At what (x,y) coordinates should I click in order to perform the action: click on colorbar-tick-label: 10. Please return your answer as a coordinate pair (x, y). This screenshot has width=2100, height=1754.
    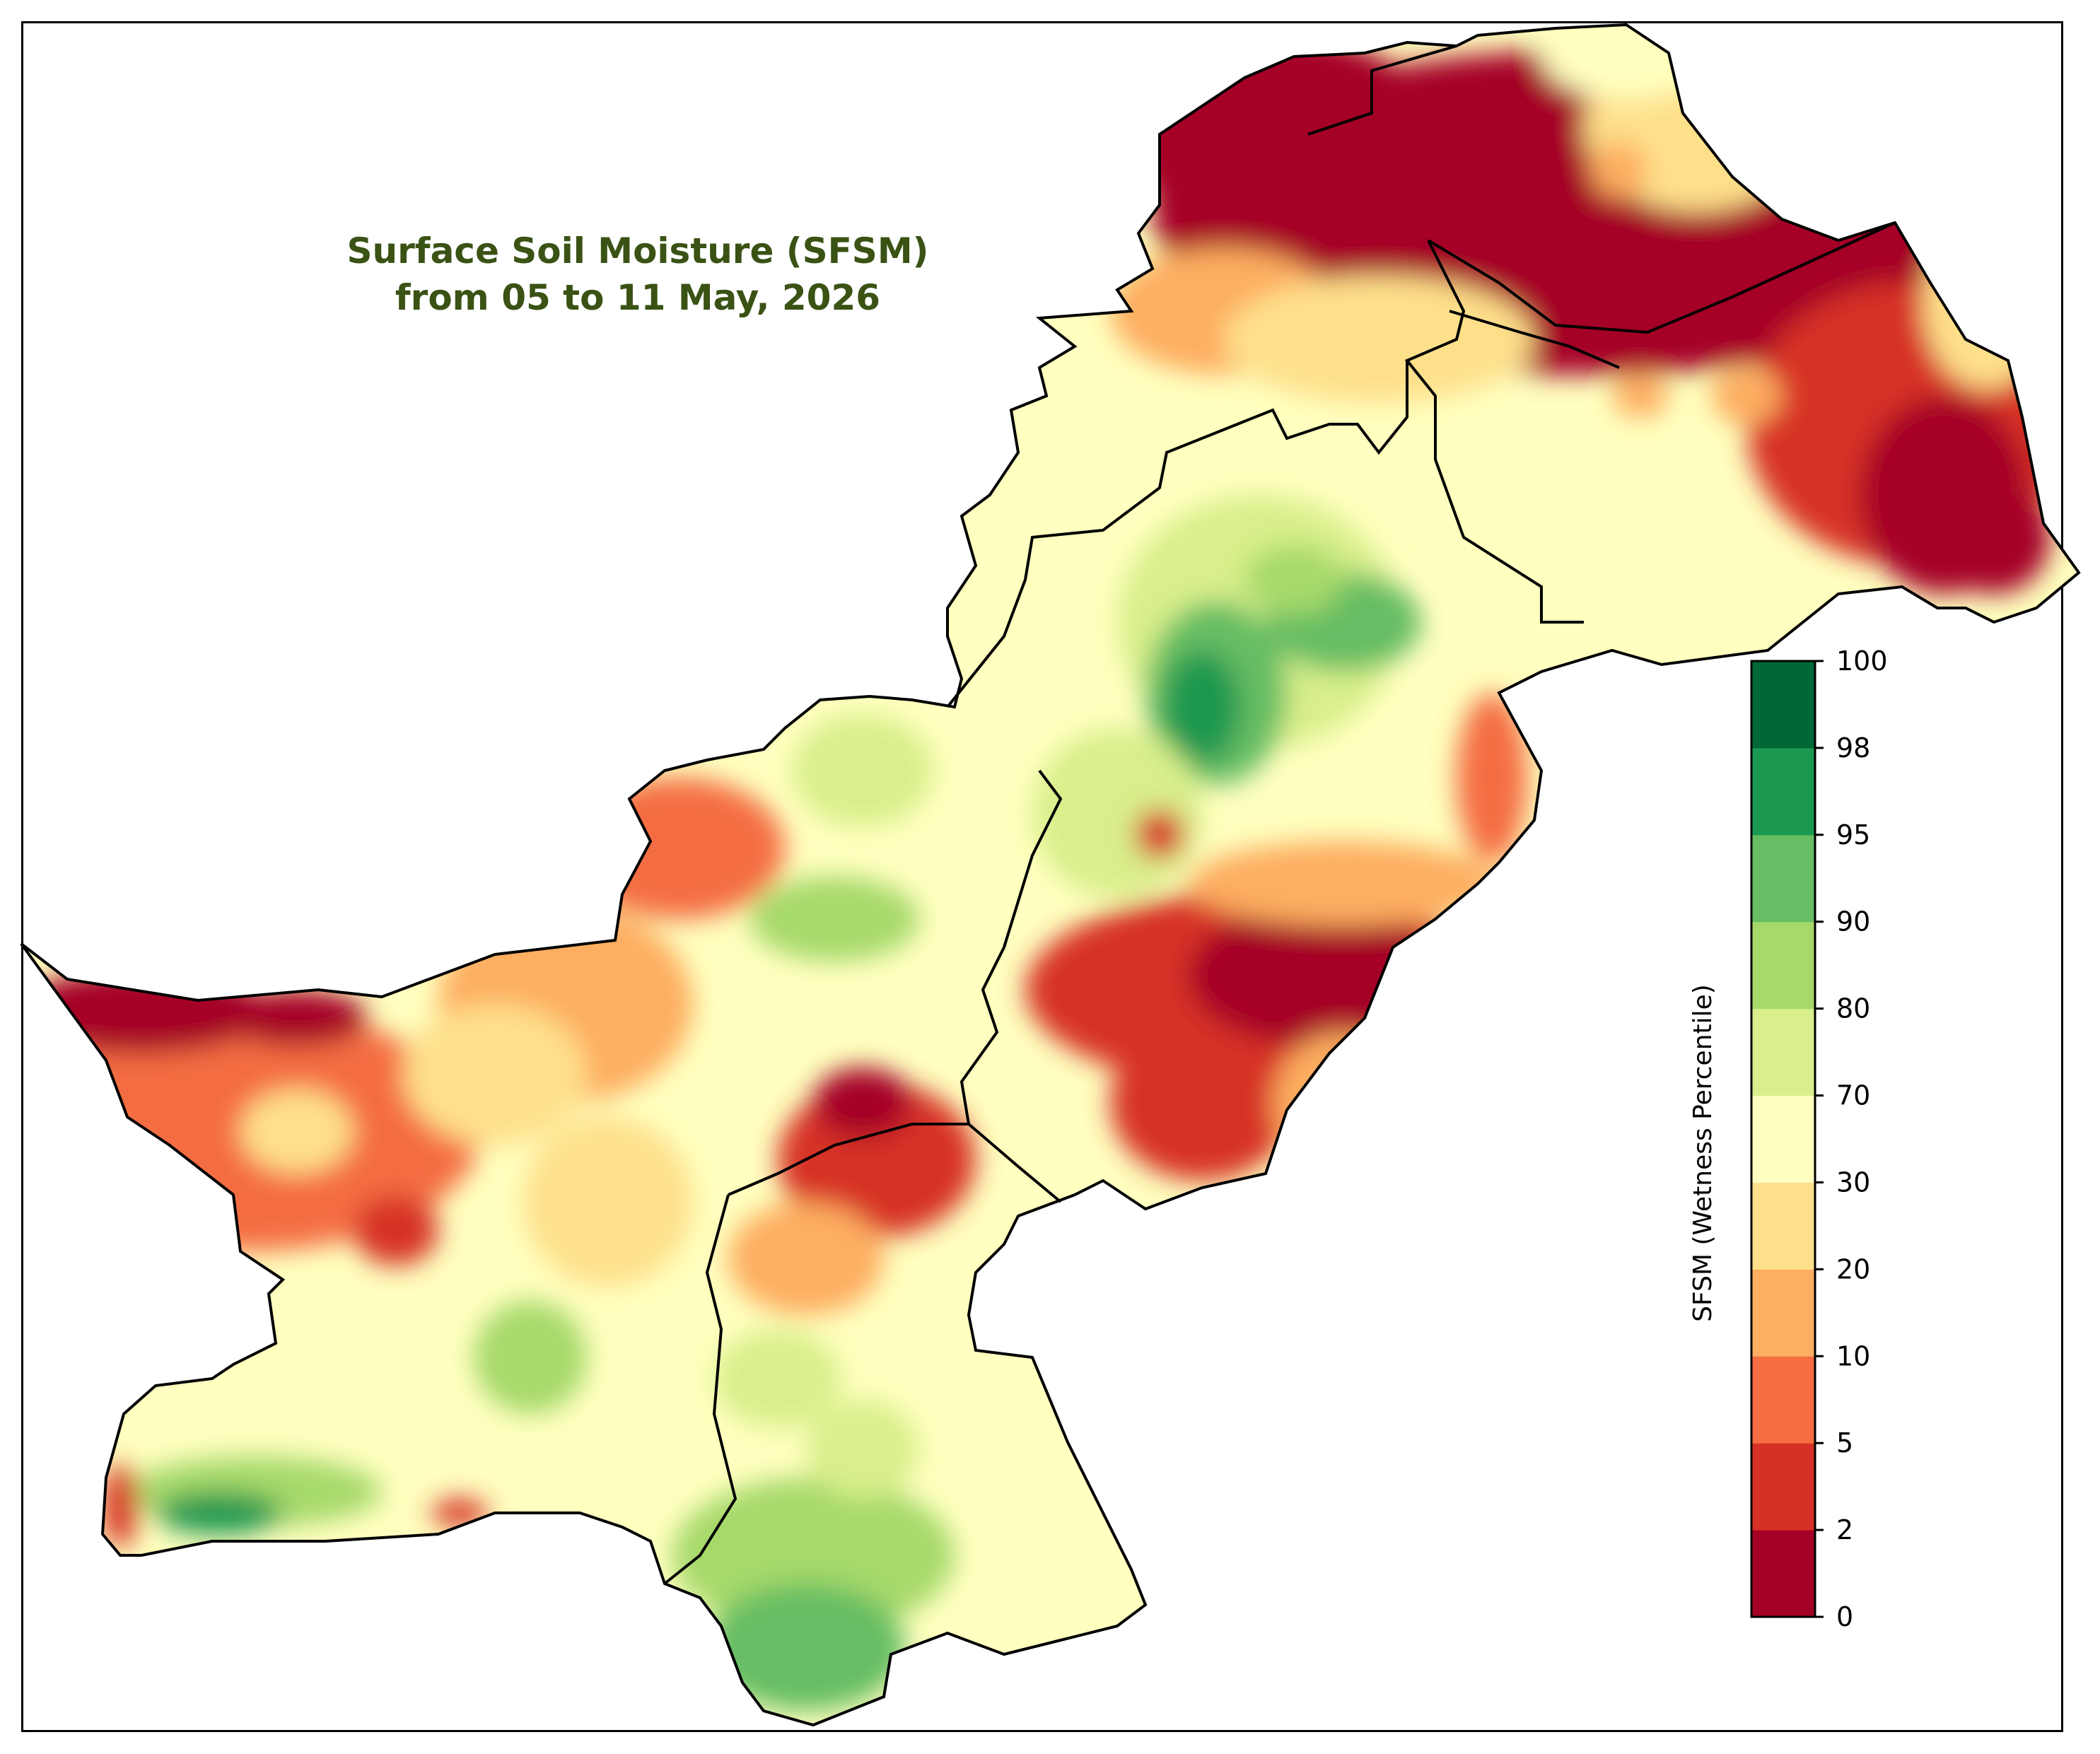
    Looking at the image, I should click on (1853, 1356).